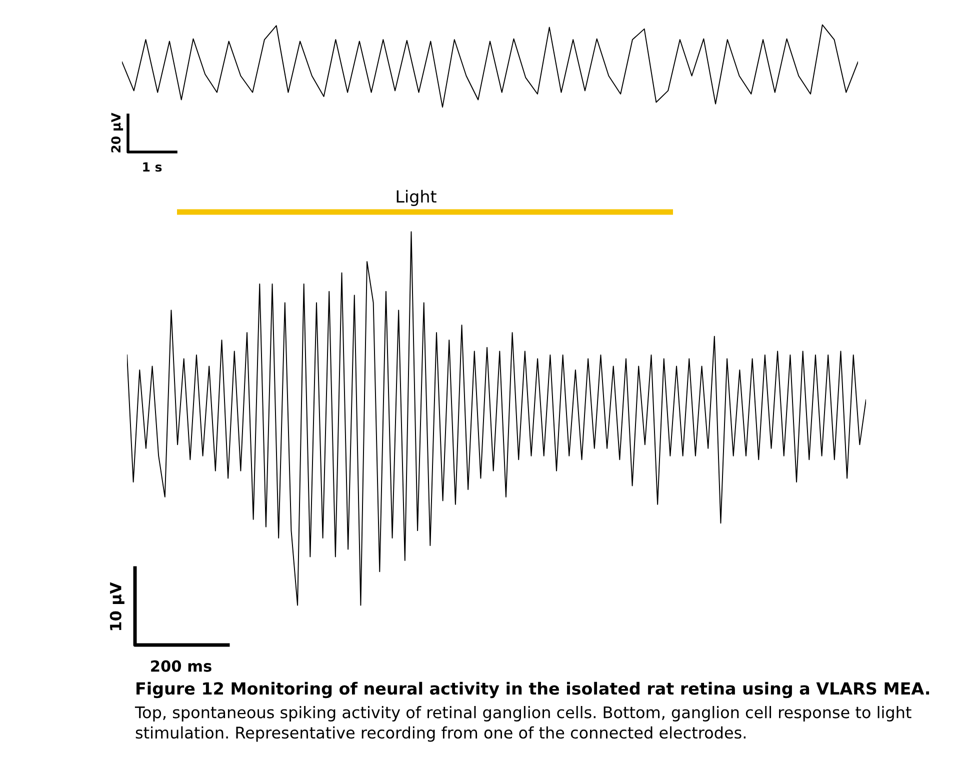  I want to click on text: 200 ms, so click(181, 666).